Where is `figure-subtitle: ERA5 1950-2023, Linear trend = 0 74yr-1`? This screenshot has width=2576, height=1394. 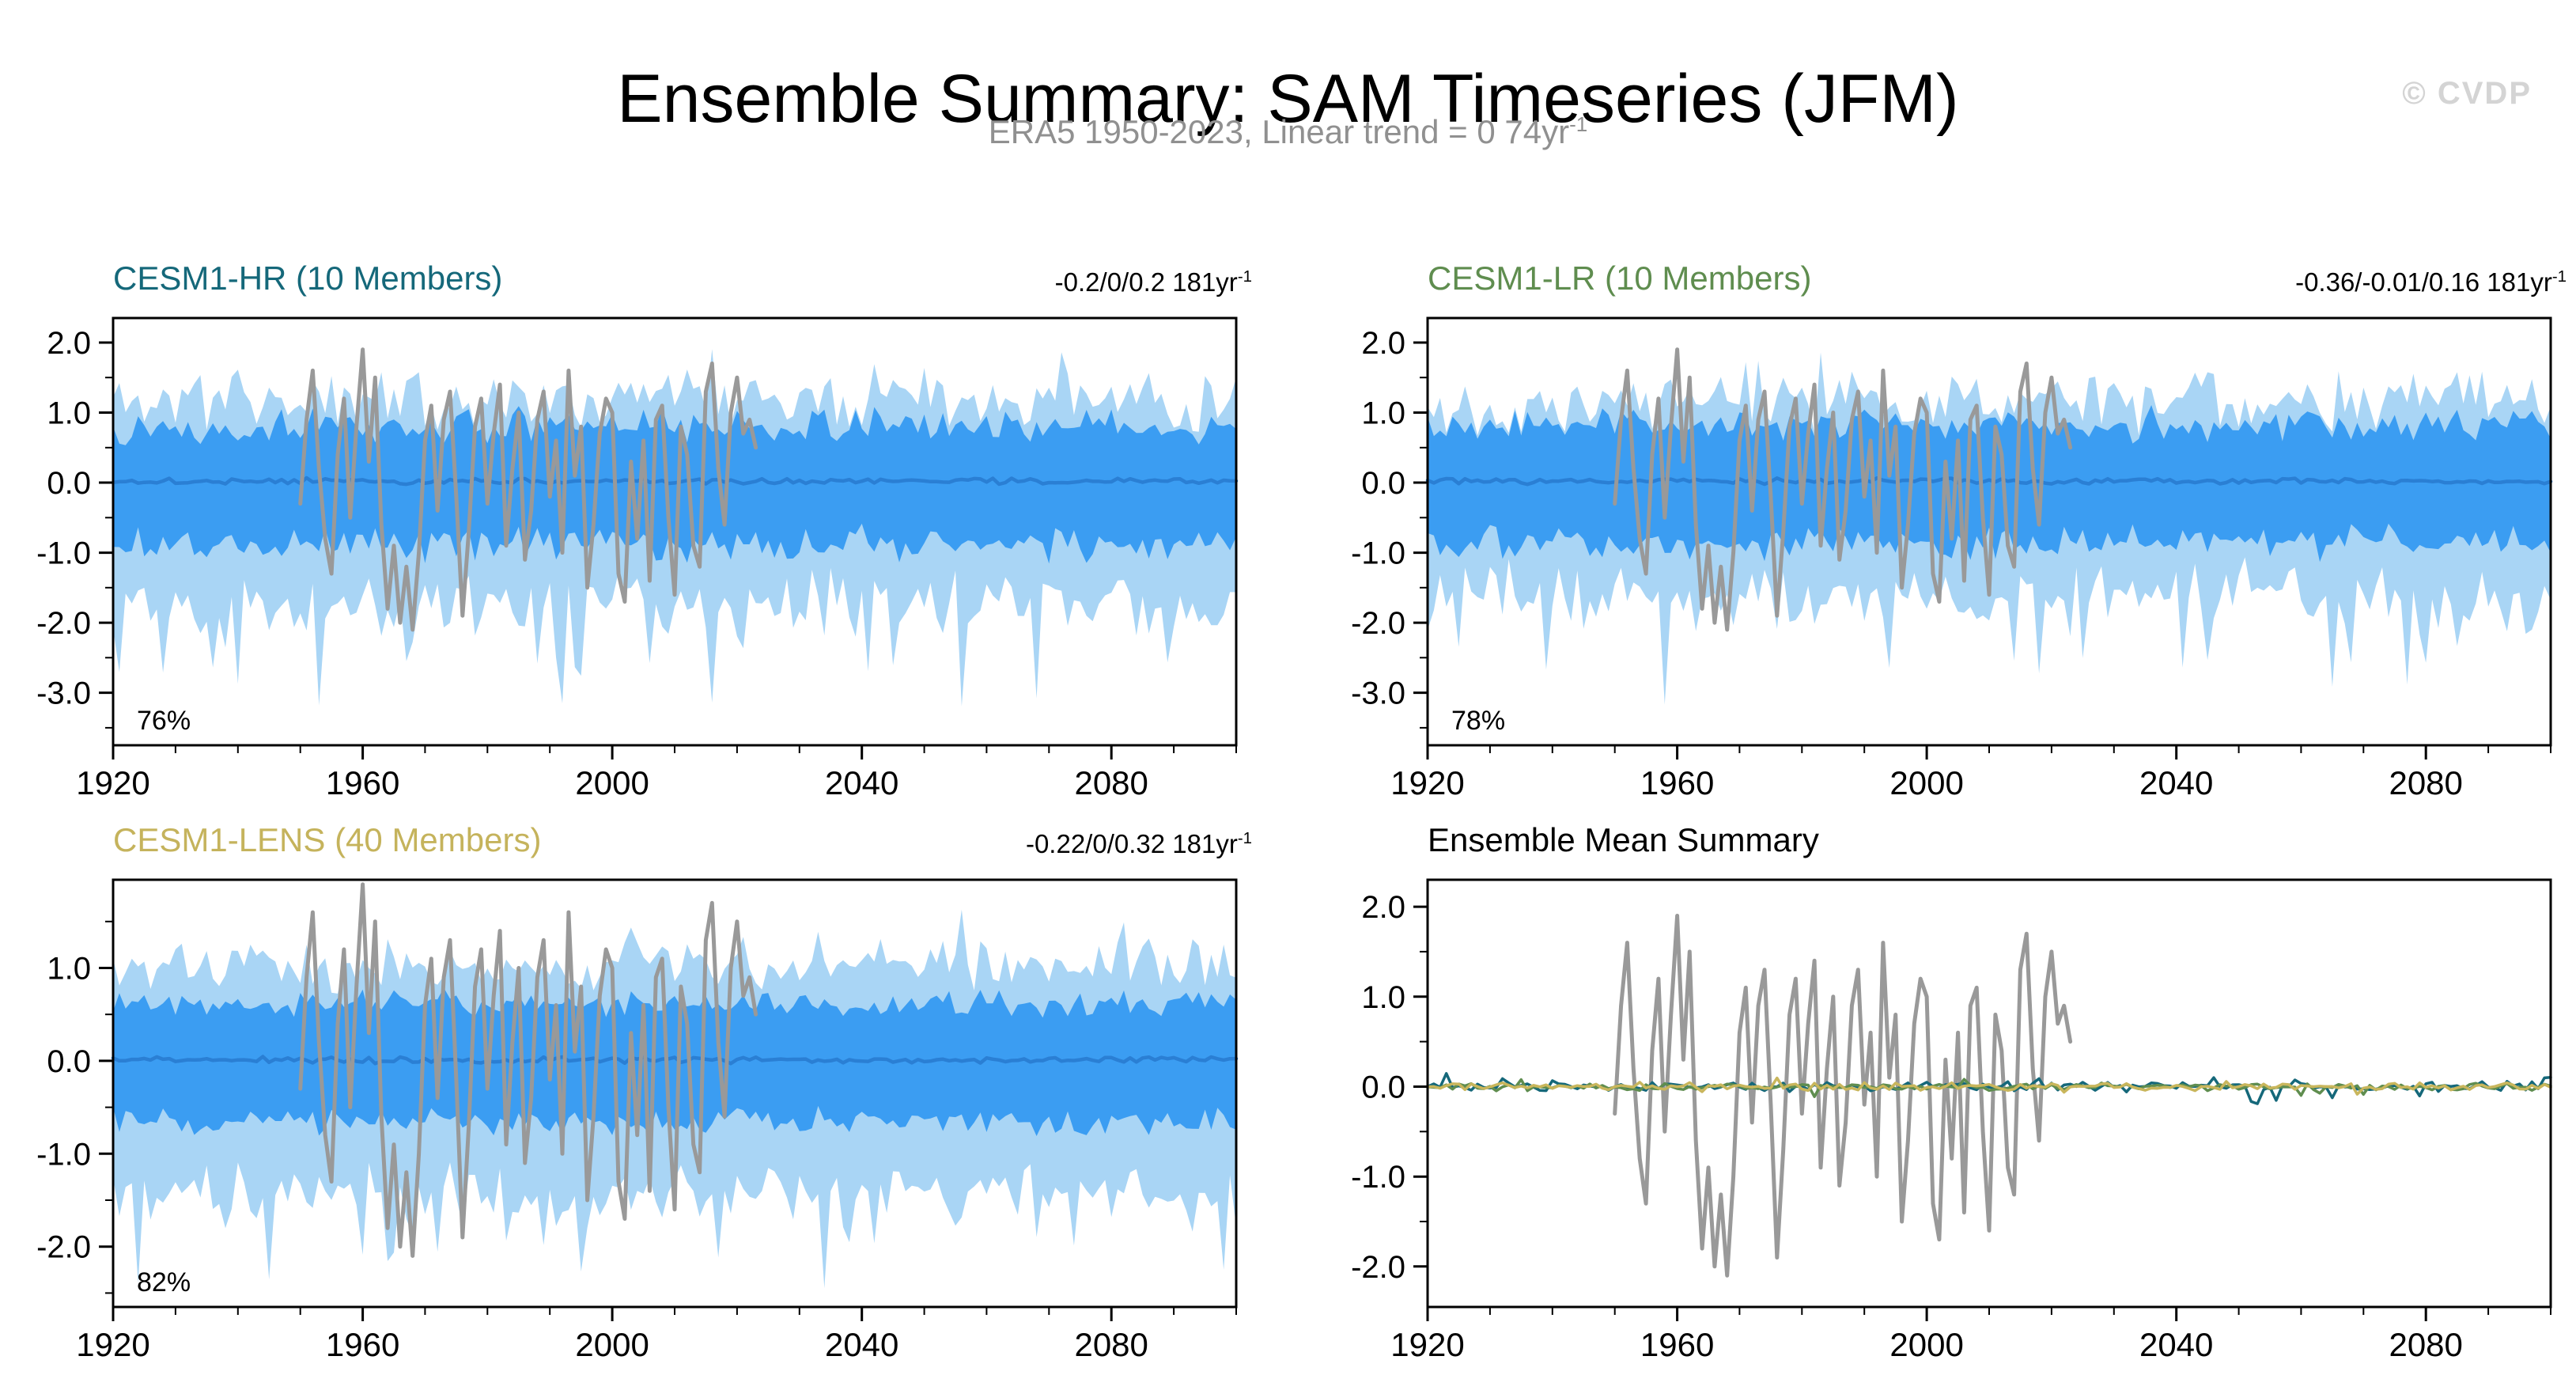
figure-subtitle: ERA5 1950-2023, Linear trend = 0 74yr-1 is located at coordinates (1288, 131).